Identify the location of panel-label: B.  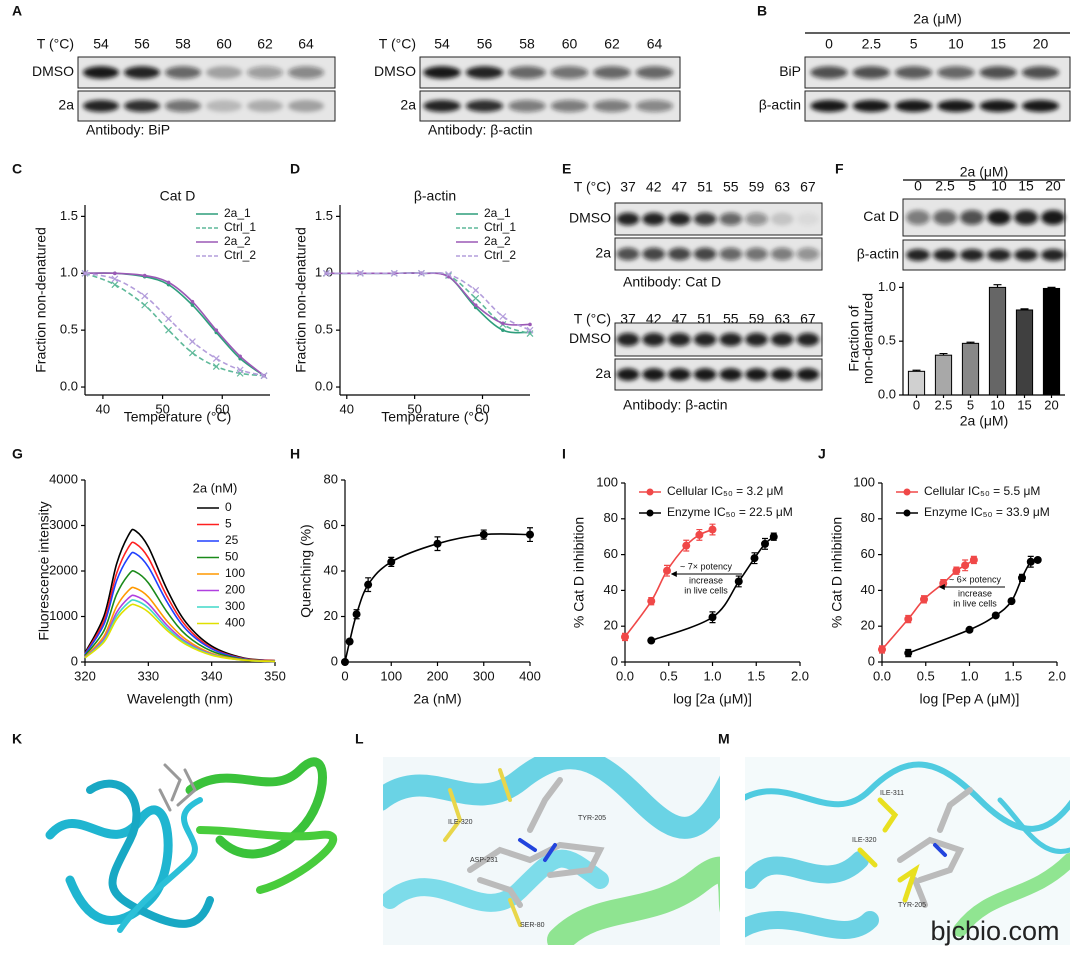
(762, 11).